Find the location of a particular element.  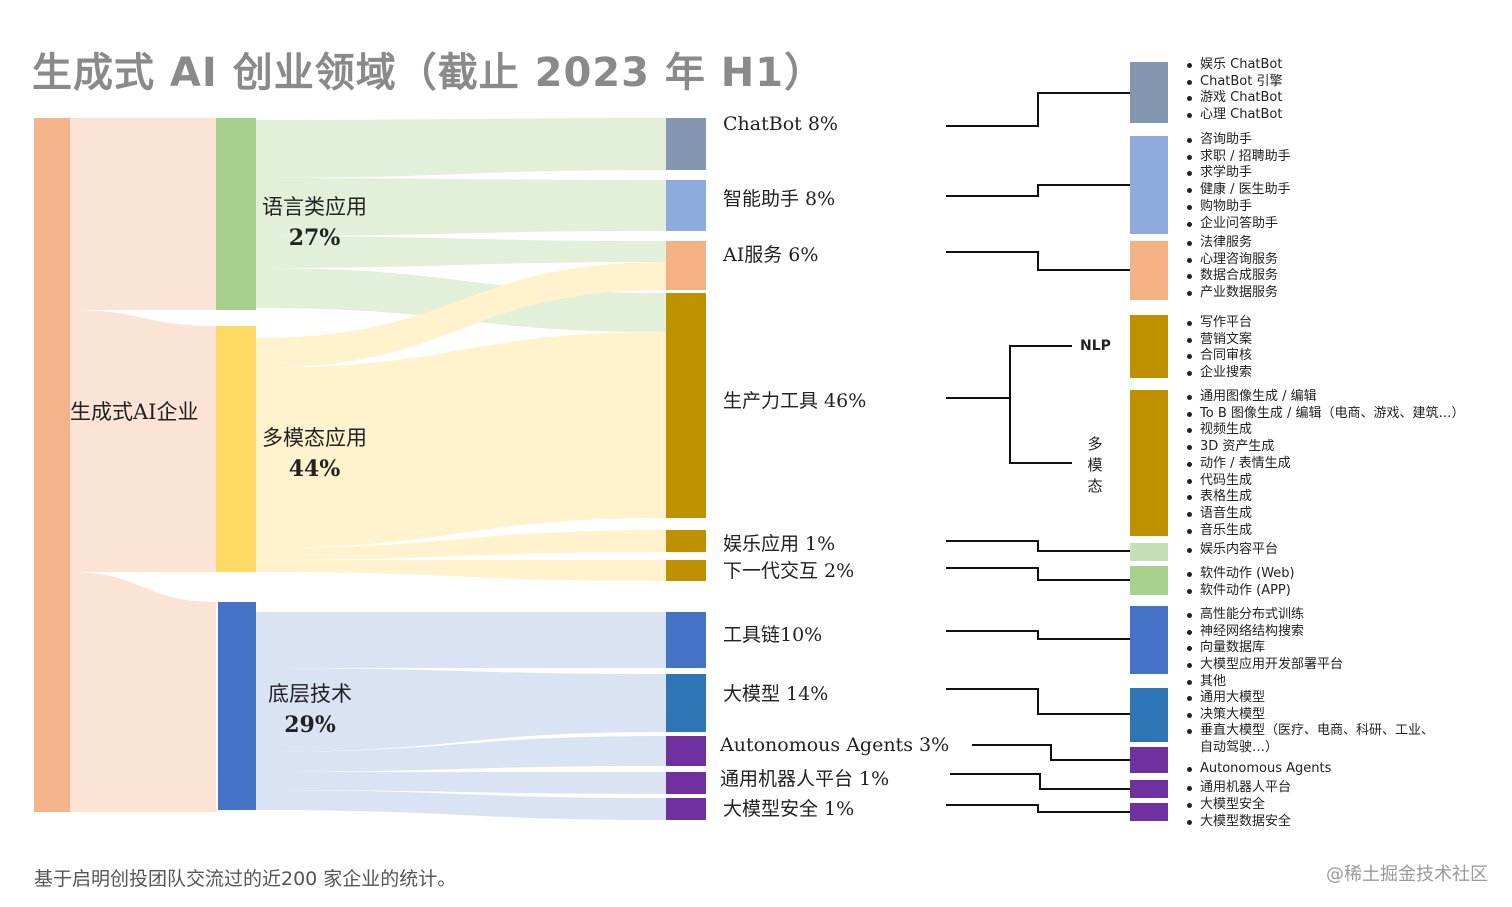

leaf-toolchain-label: 工具链10% is located at coordinates (773, 635).